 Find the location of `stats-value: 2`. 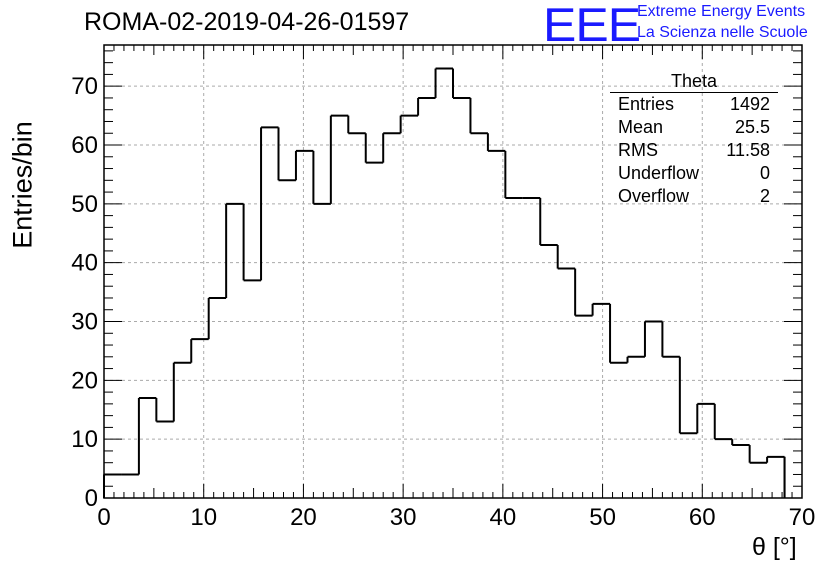

stats-value: 2 is located at coordinates (764, 196).